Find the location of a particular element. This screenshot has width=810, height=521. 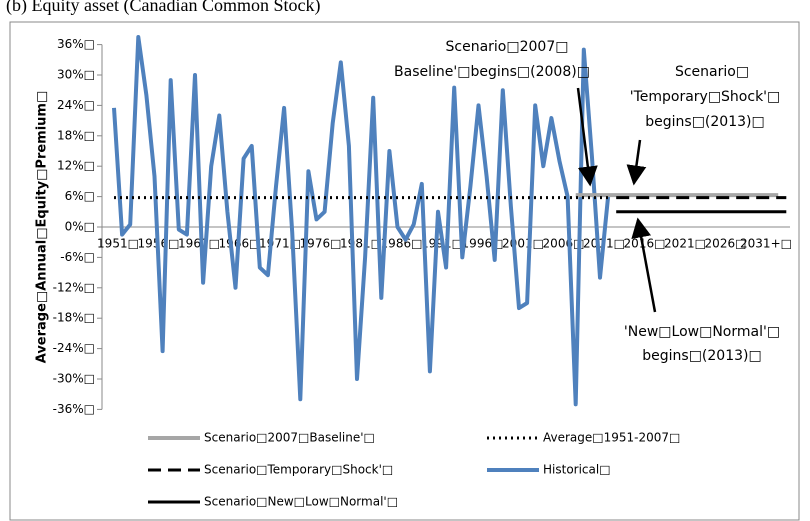

y-tick-label: 12%□ is located at coordinates (76, 166).